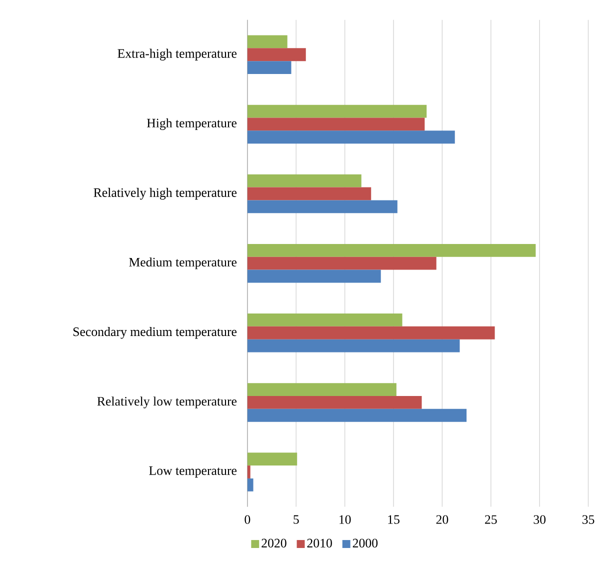  What do you see at coordinates (191, 124) in the screenshot?
I see `y-tick-label: High temperature` at bounding box center [191, 124].